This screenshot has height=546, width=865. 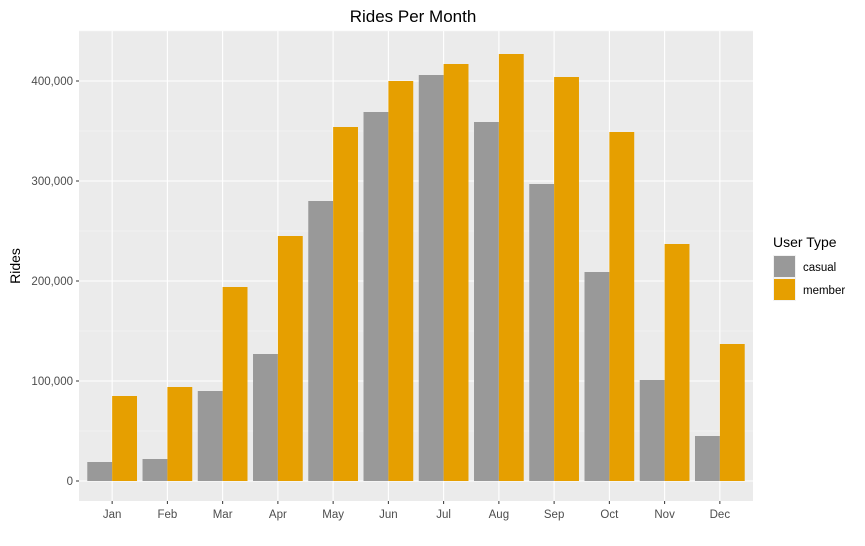 What do you see at coordinates (210, 436) in the screenshot?
I see `bar-casual-mar` at bounding box center [210, 436].